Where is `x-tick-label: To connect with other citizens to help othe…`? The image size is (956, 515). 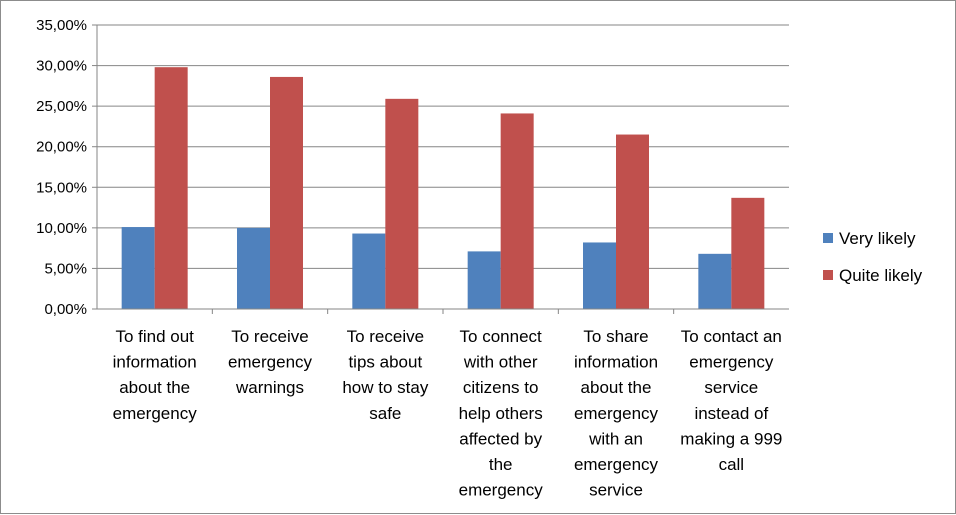
x-tick-label: To connect with other citizens to help othe… is located at coordinates (501, 413).